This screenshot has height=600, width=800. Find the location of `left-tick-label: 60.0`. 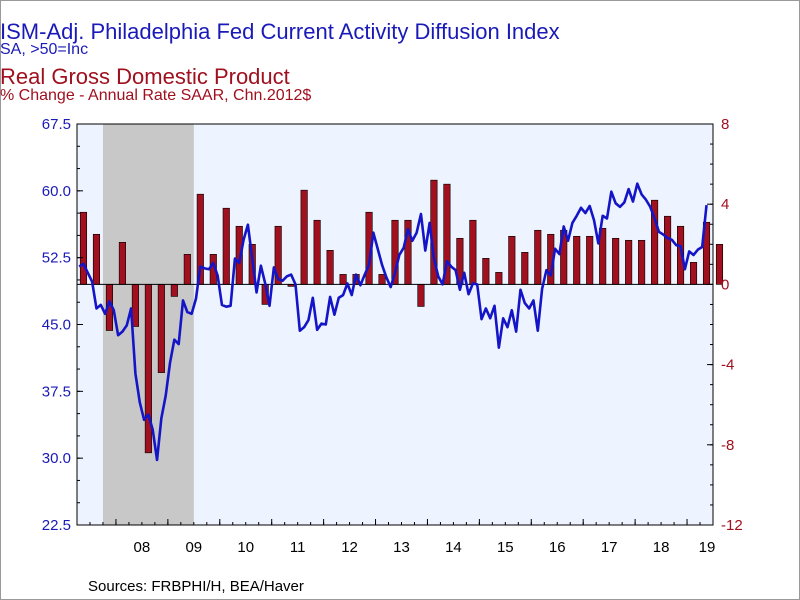

left-tick-label: 60.0 is located at coordinates (56, 191).